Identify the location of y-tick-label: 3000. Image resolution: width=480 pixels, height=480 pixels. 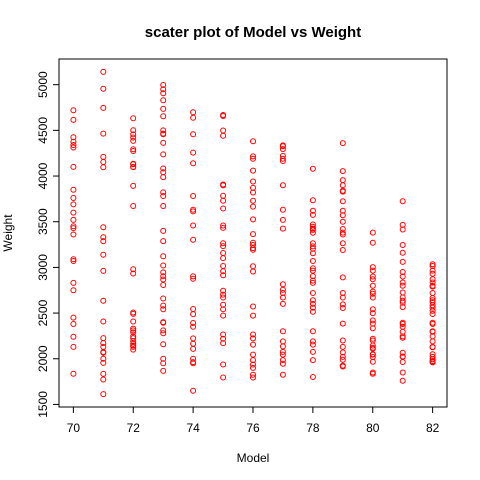
(43, 267).